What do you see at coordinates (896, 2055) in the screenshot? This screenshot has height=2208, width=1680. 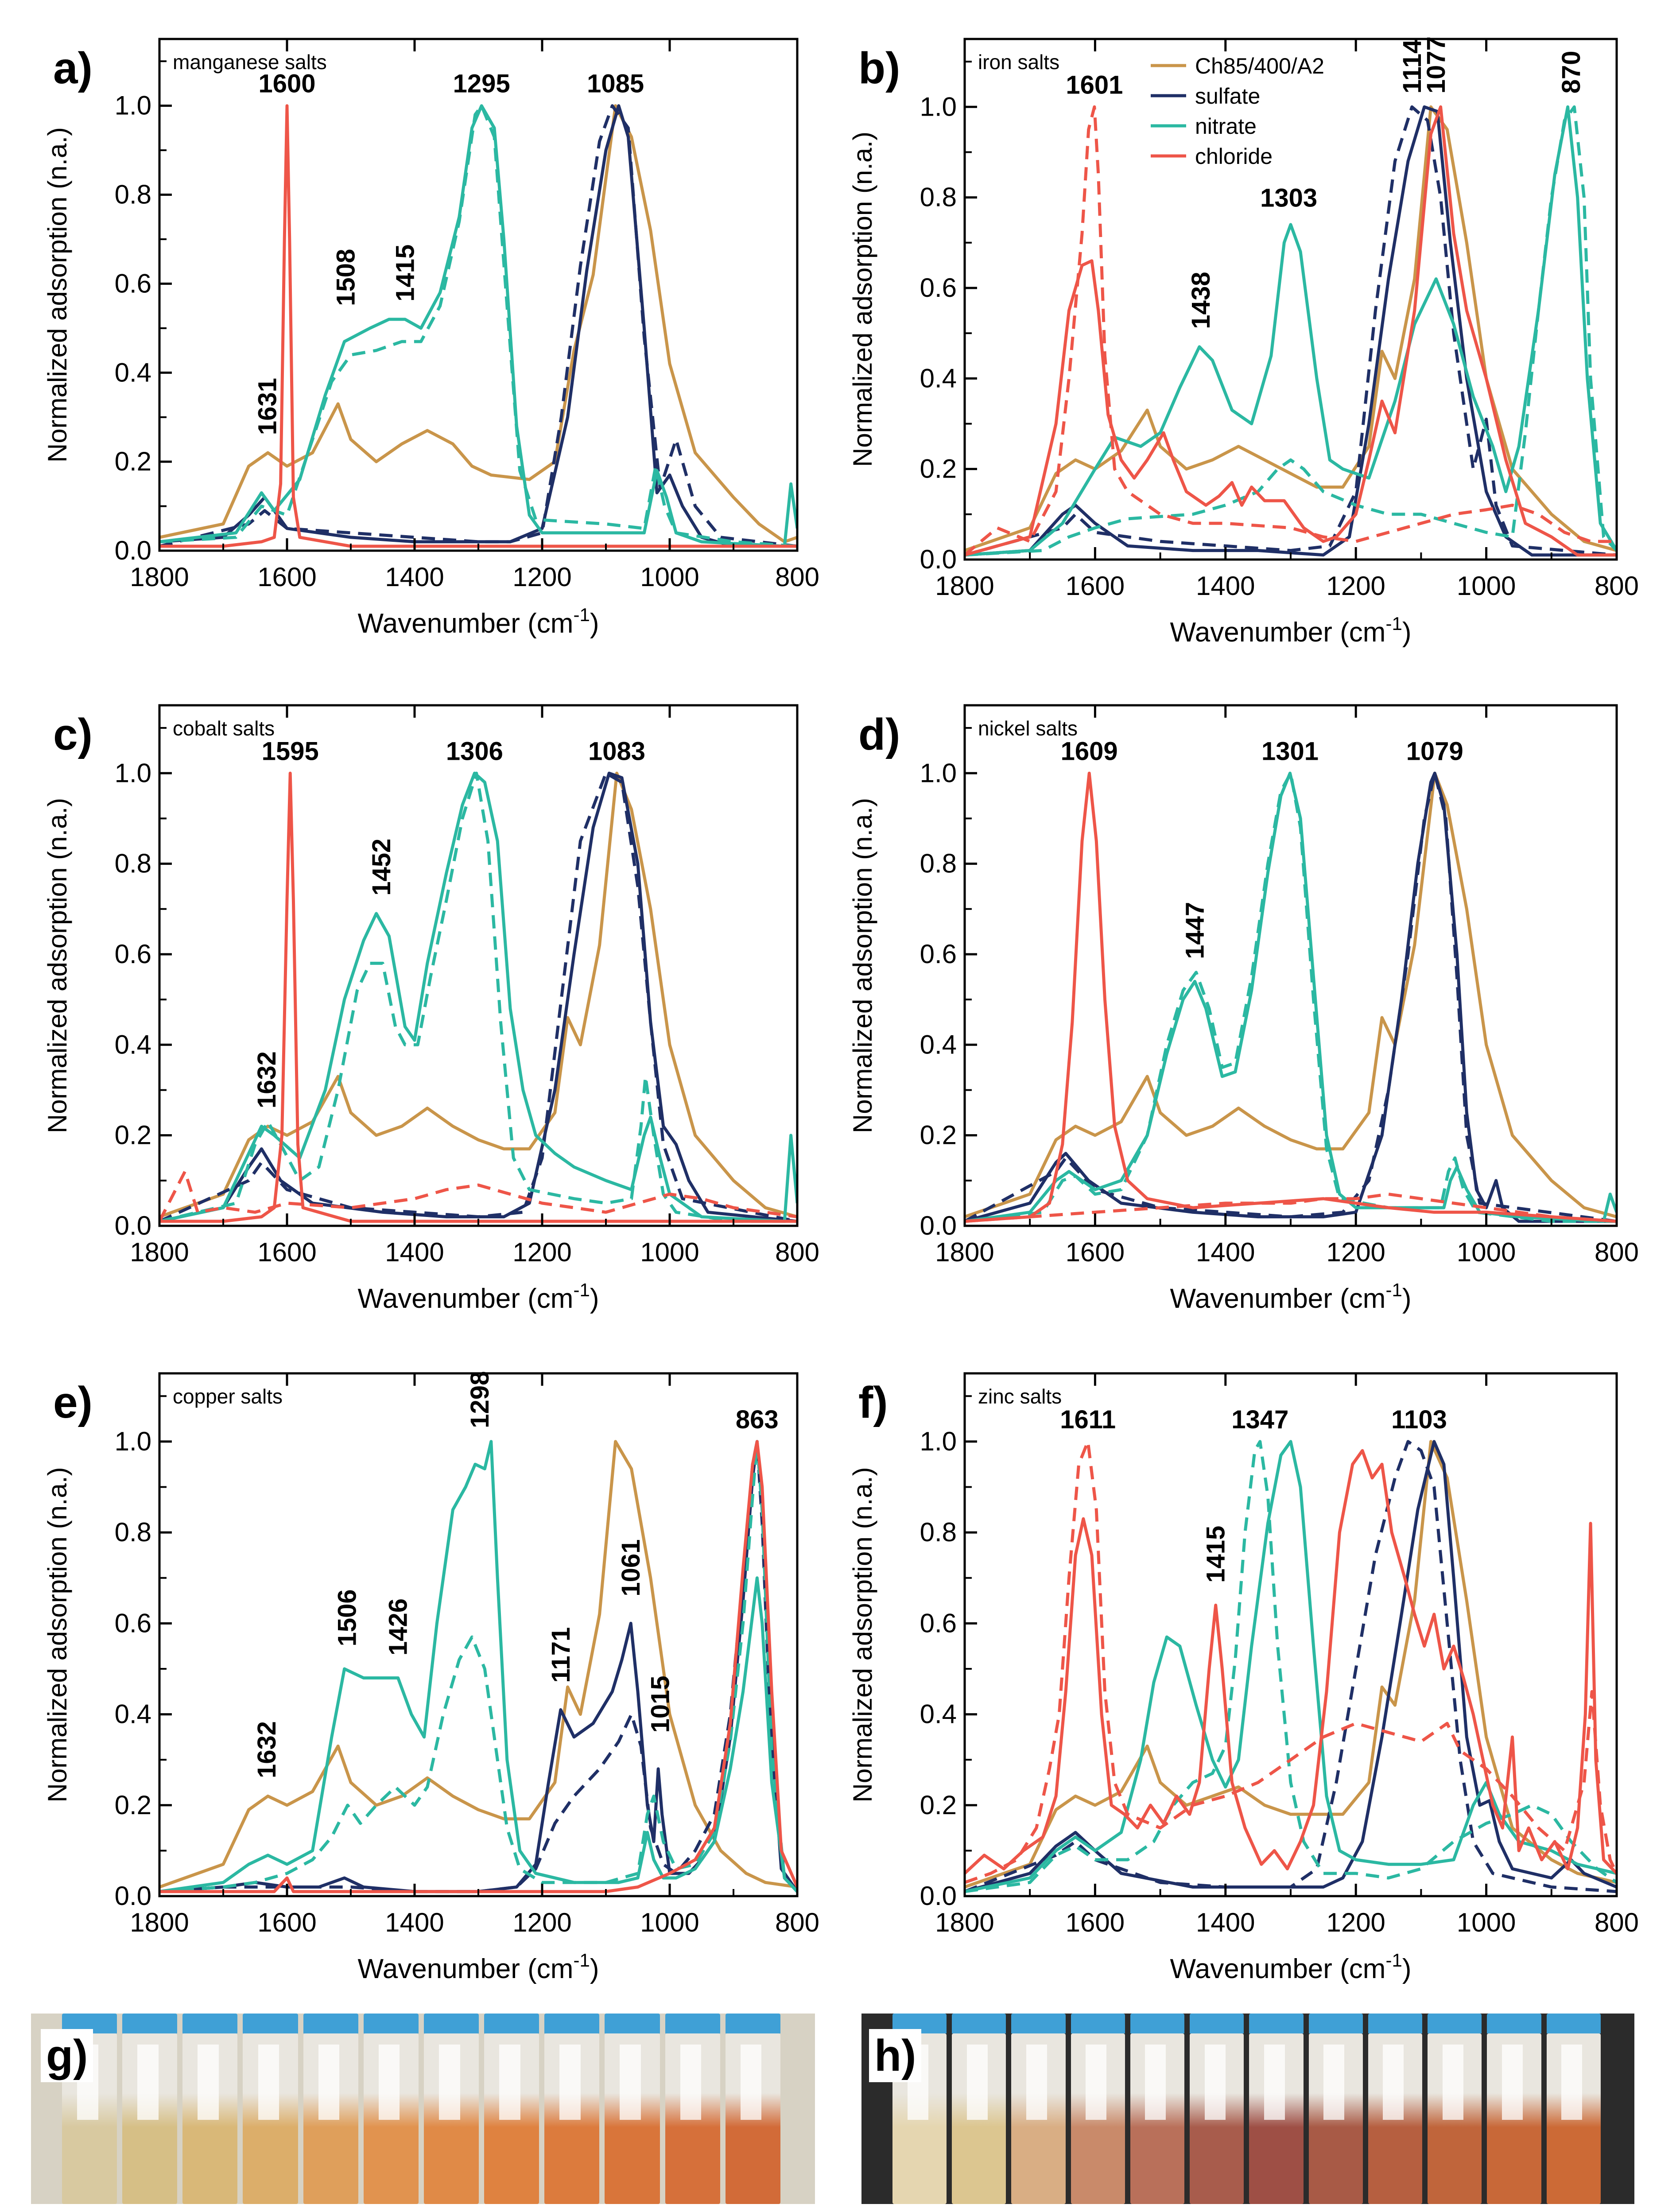 I see `photo-label-h: h)` at bounding box center [896, 2055].